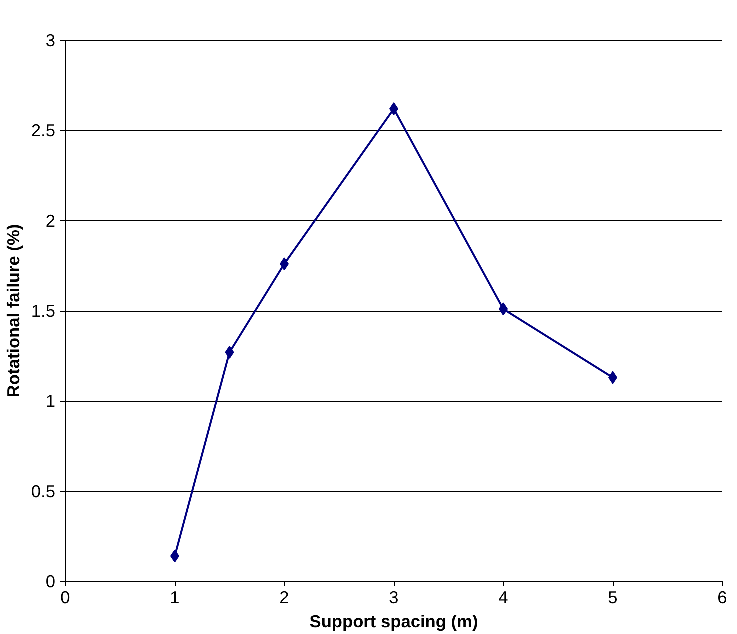 The width and height of the screenshot is (737, 634). What do you see at coordinates (65, 598) in the screenshot?
I see `x-tick-label: 0` at bounding box center [65, 598].